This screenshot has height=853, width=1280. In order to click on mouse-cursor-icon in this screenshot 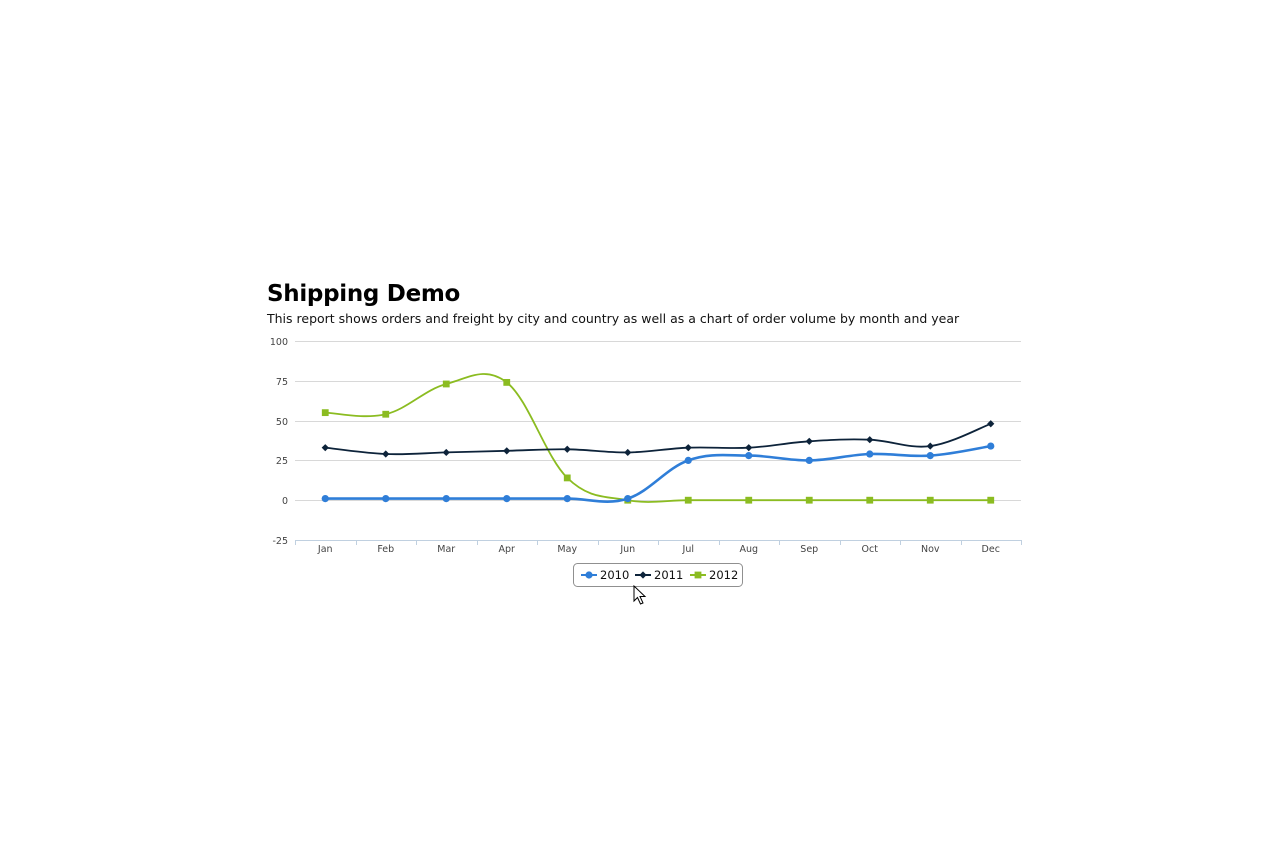, I will do `click(640, 595)`.